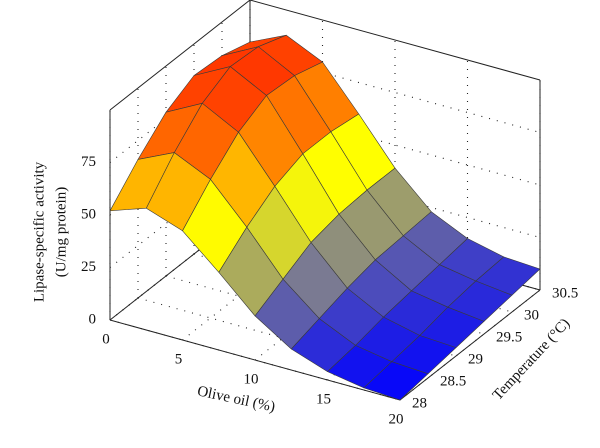 This screenshot has width=600, height=448. Describe the element at coordinates (236, 399) in the screenshot. I see `x-axis-title: Olive oil (%)` at that location.